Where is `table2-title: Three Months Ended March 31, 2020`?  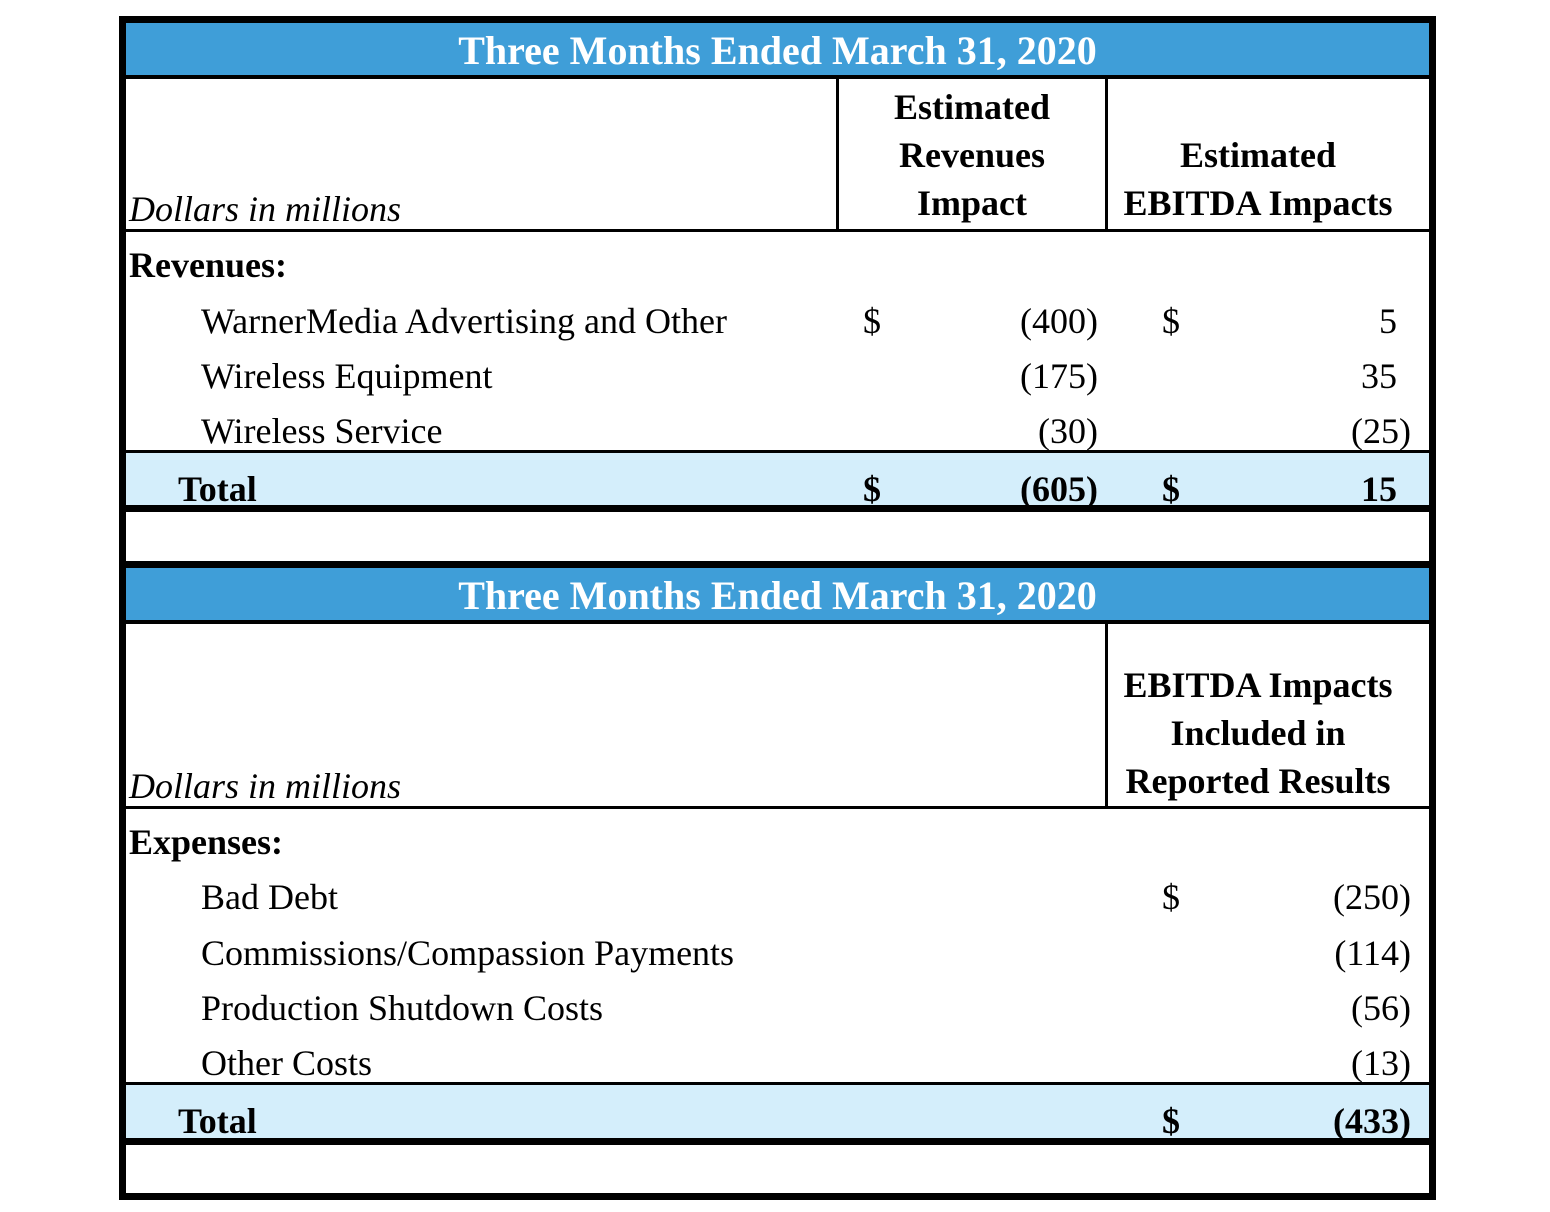 table2-title: Three Months Ended March 31, 2020 is located at coordinates (777, 595).